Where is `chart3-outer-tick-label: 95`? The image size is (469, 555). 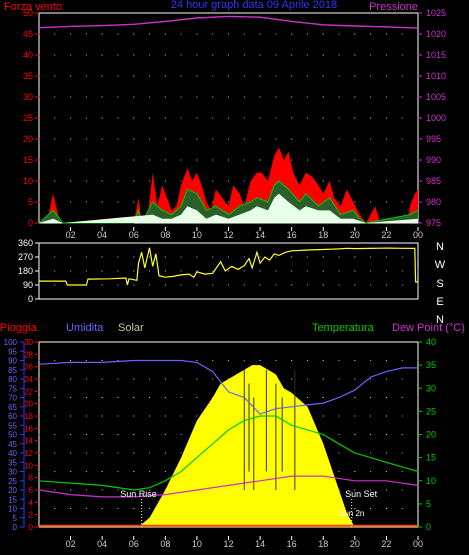
chart3-outer-tick-label: 95 is located at coordinates (12, 351).